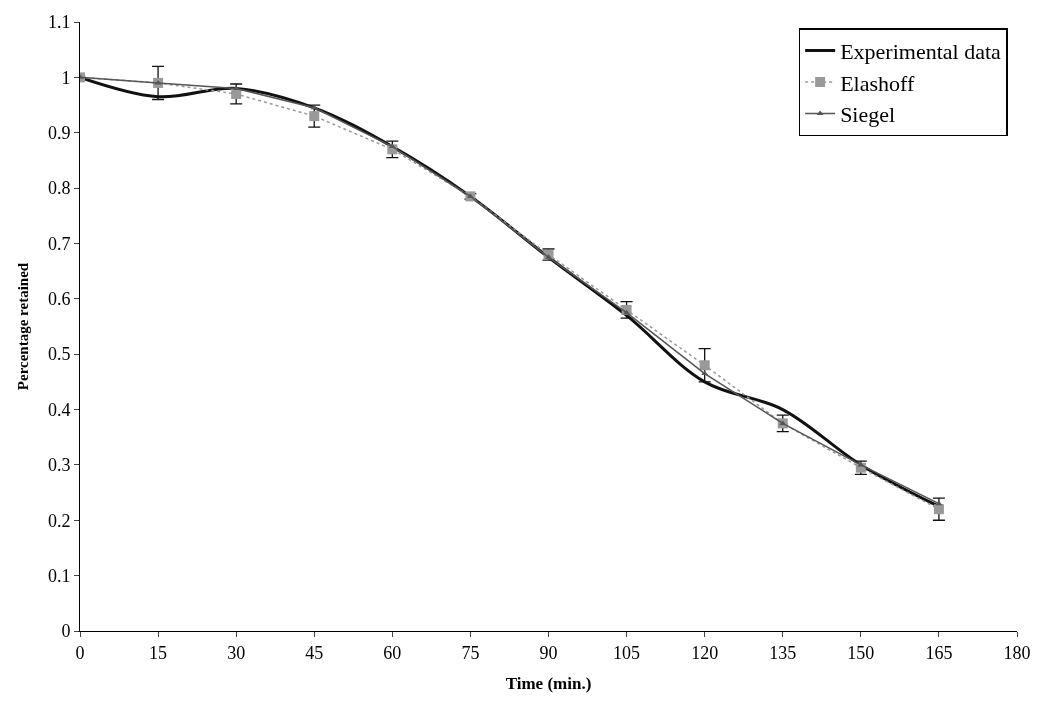 The width and height of the screenshot is (1057, 706). Describe the element at coordinates (861, 652) in the screenshot. I see `x-tick-label: 150` at that location.